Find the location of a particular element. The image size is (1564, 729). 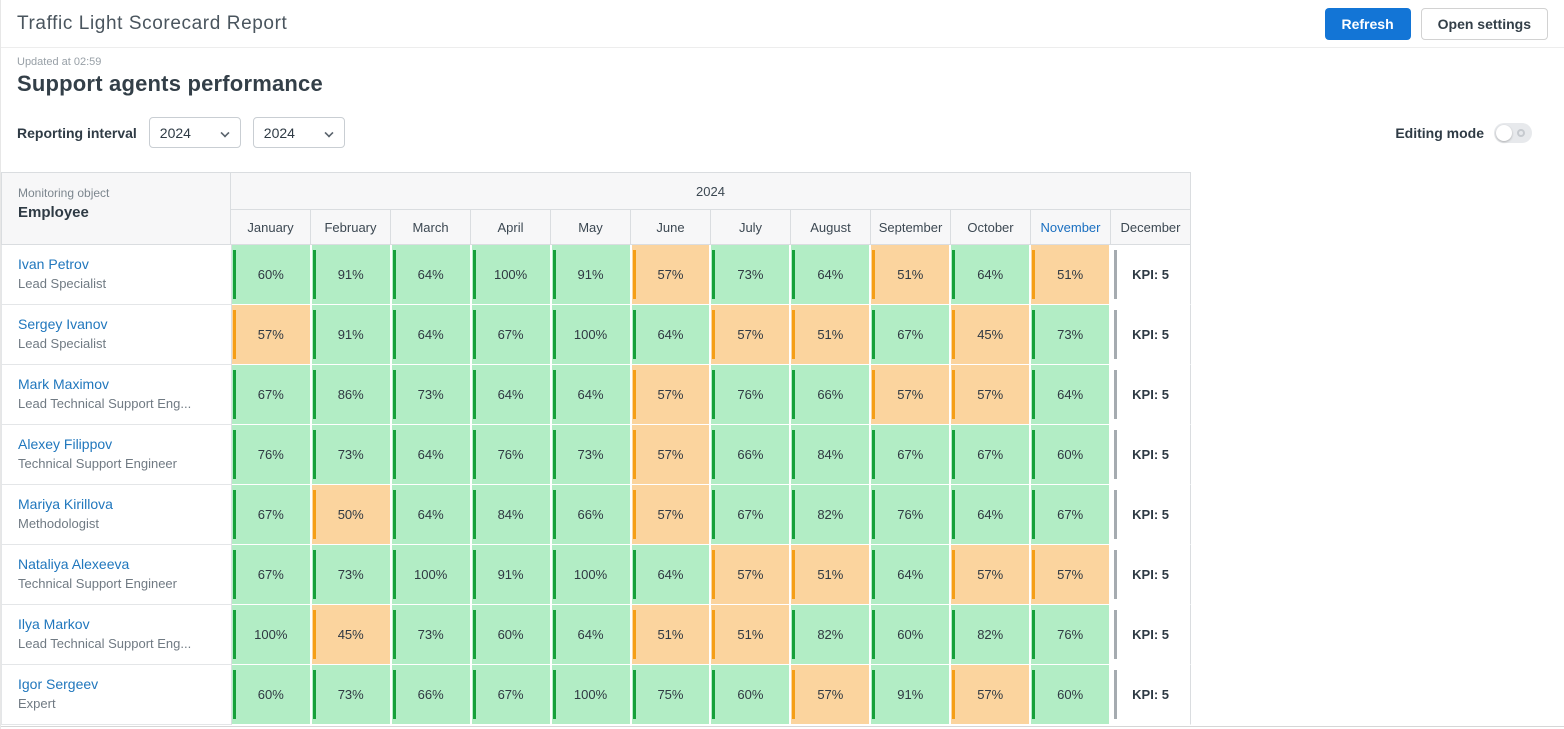

employee-cell: Sergey Ivanov Lead Specialist is located at coordinates (117, 335).